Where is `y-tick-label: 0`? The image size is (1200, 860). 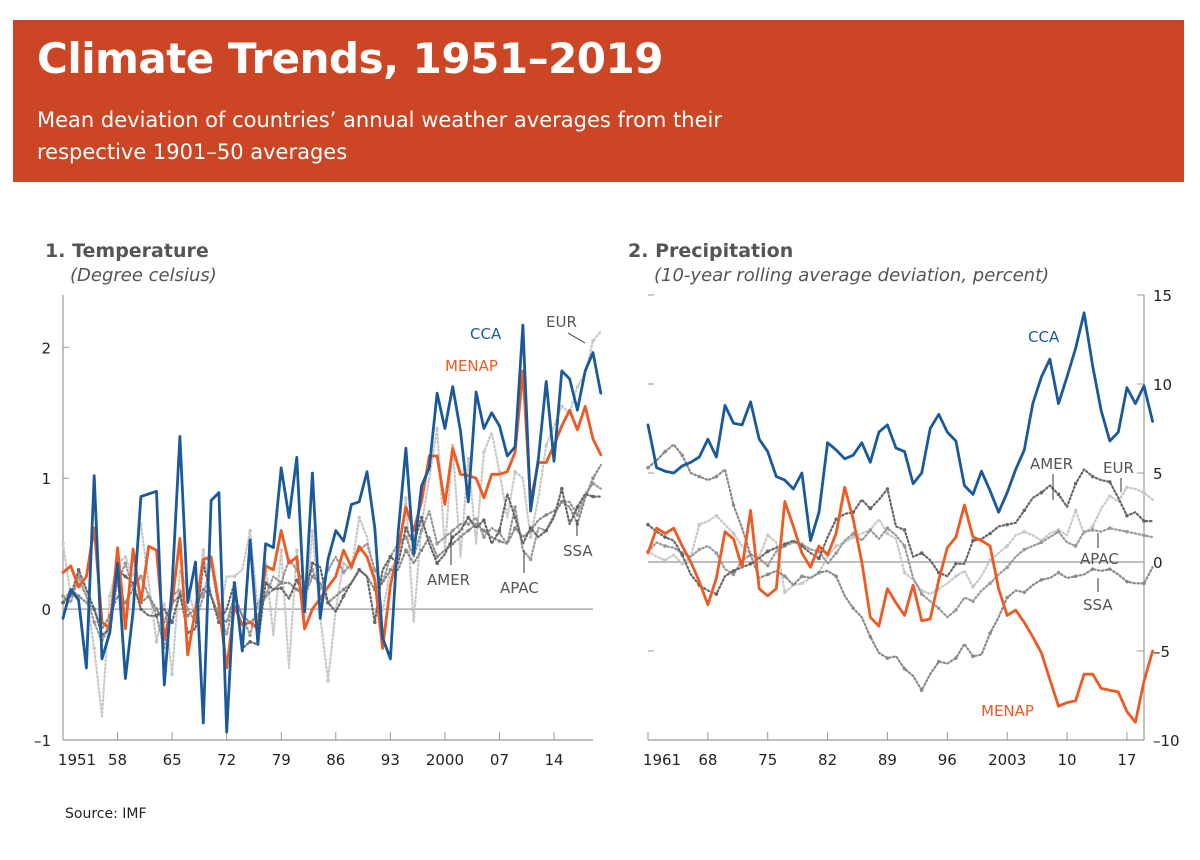 y-tick-label: 0 is located at coordinates (1158, 563).